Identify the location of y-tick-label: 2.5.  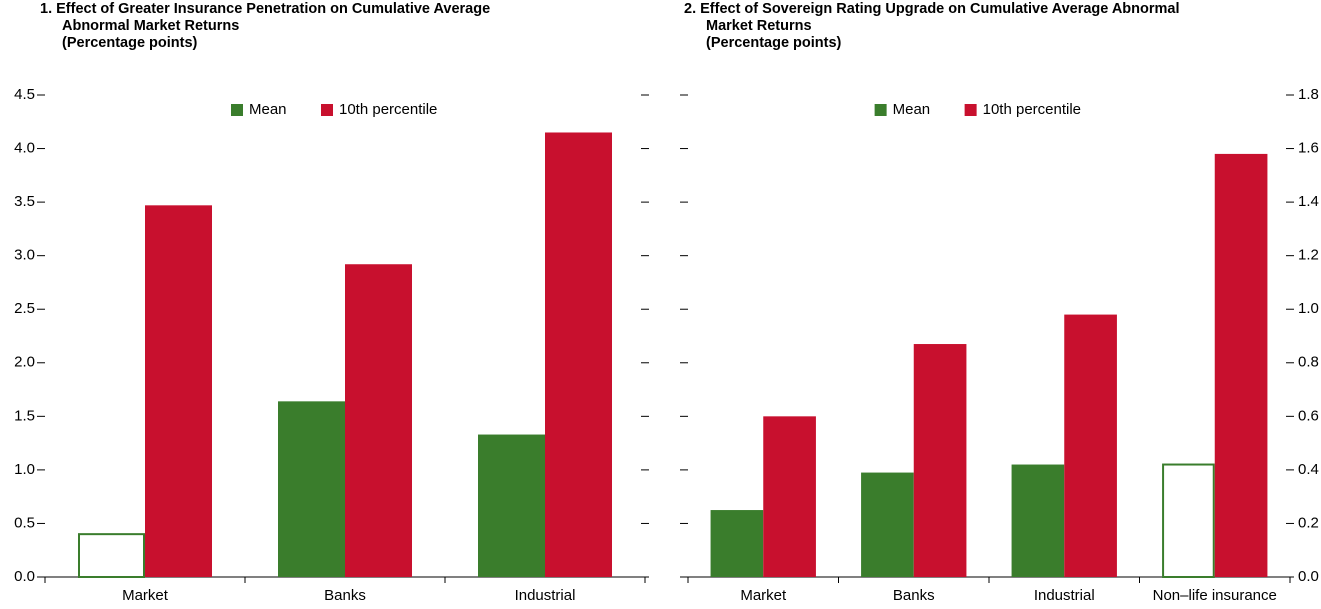
(24, 308).